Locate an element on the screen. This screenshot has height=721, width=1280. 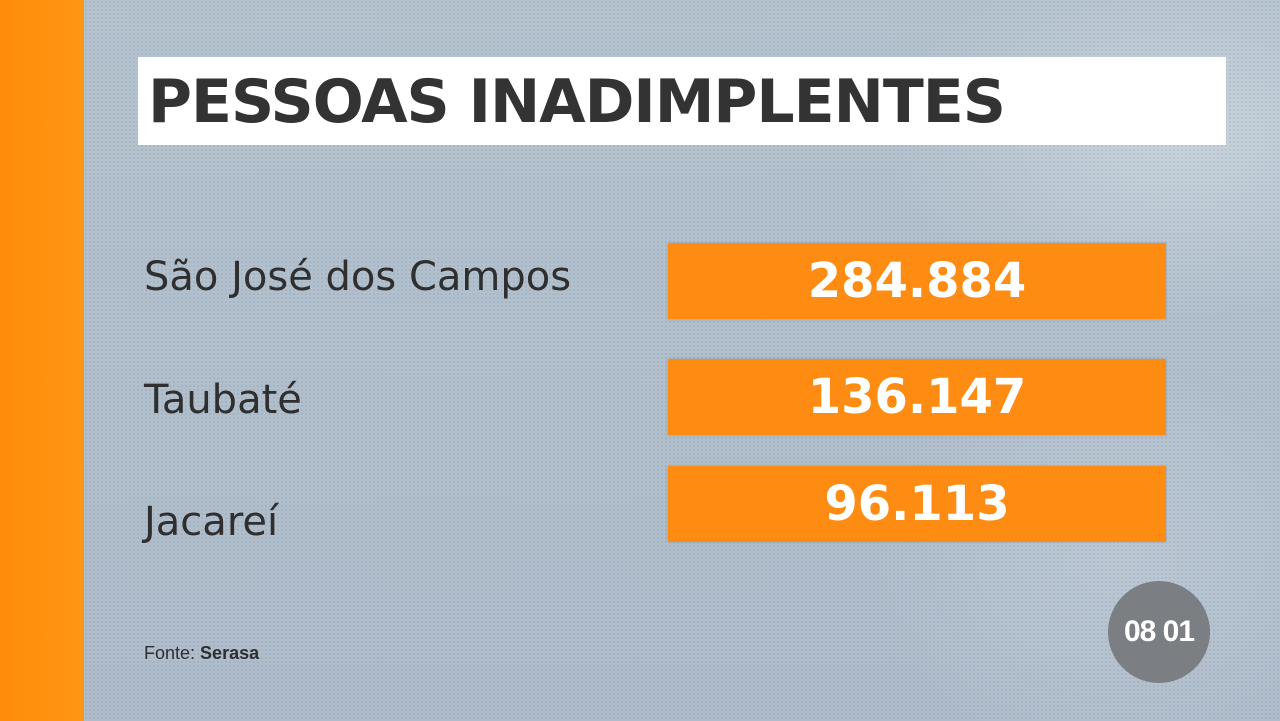
value-bar-taubate: 136.147 is located at coordinates (917, 397).